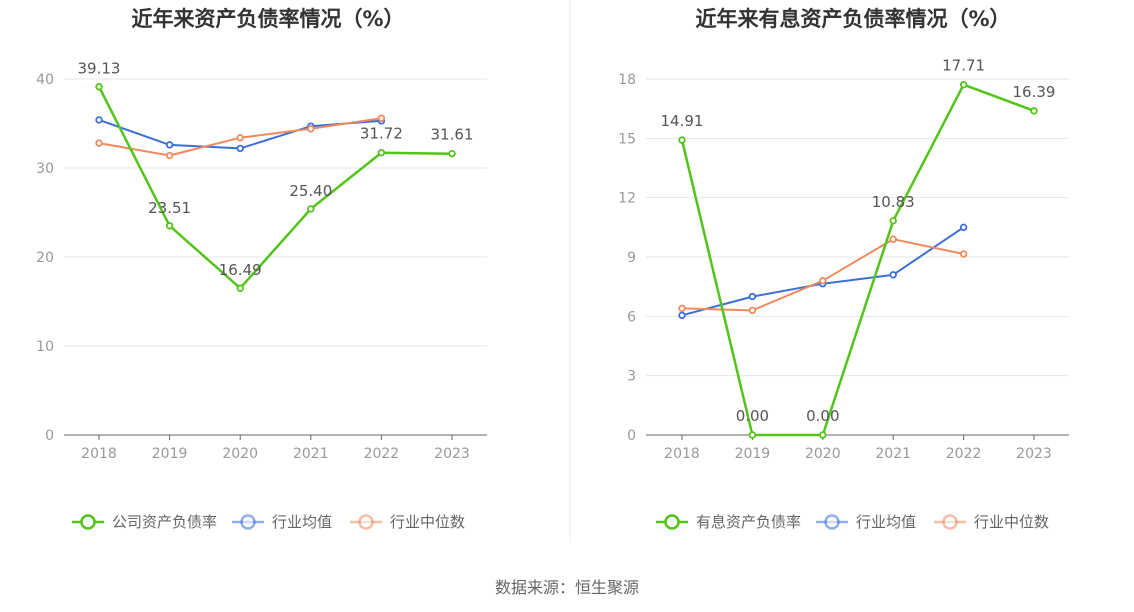 The height and width of the screenshot is (612, 1134). Describe the element at coordinates (893, 202) in the screenshot. I see `chart2-data-label: 10.83` at that location.